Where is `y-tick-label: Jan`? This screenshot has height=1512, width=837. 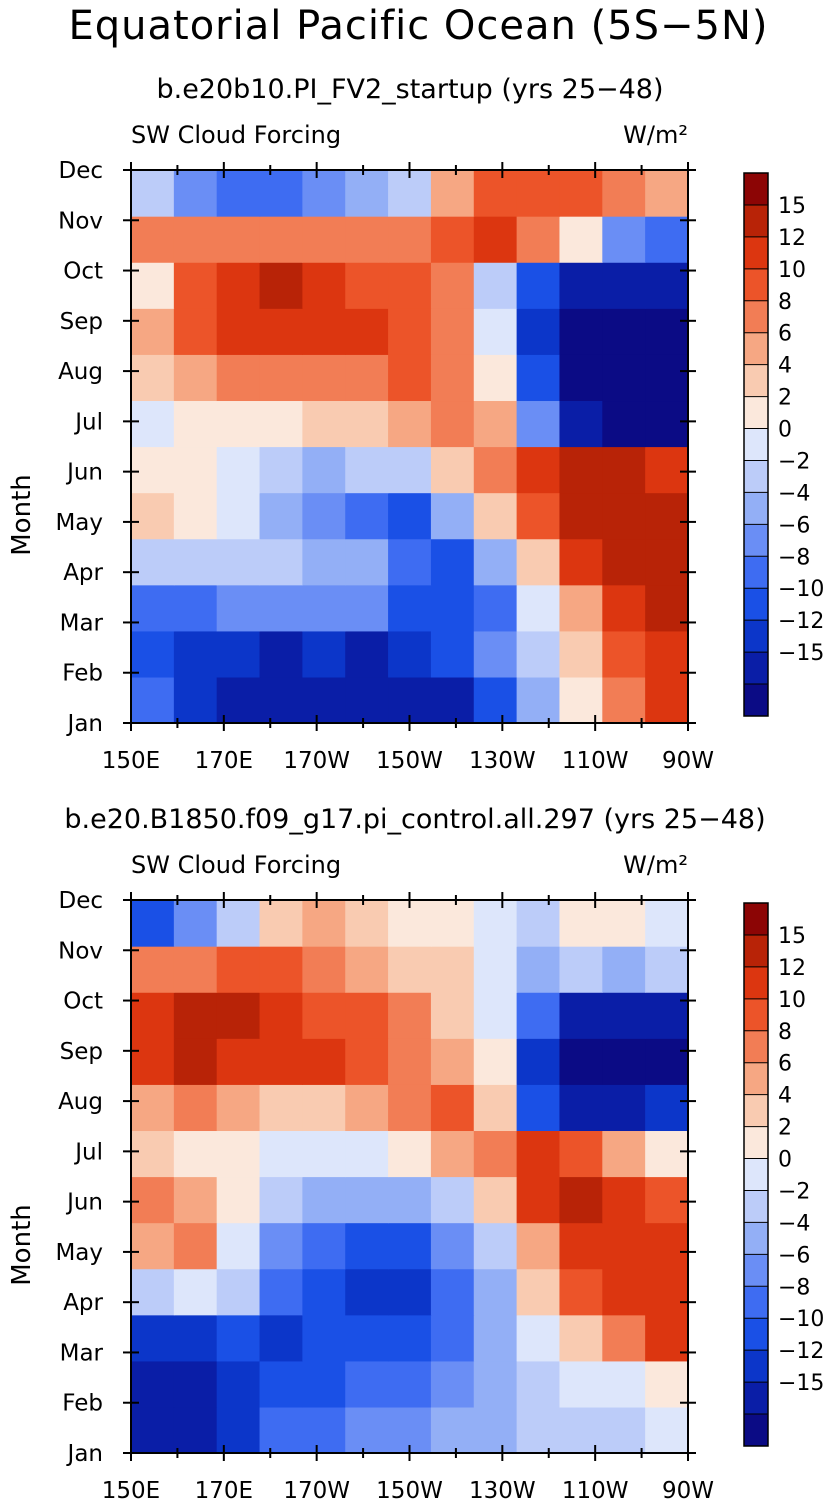 y-tick-label: Jan is located at coordinates (84, 1454).